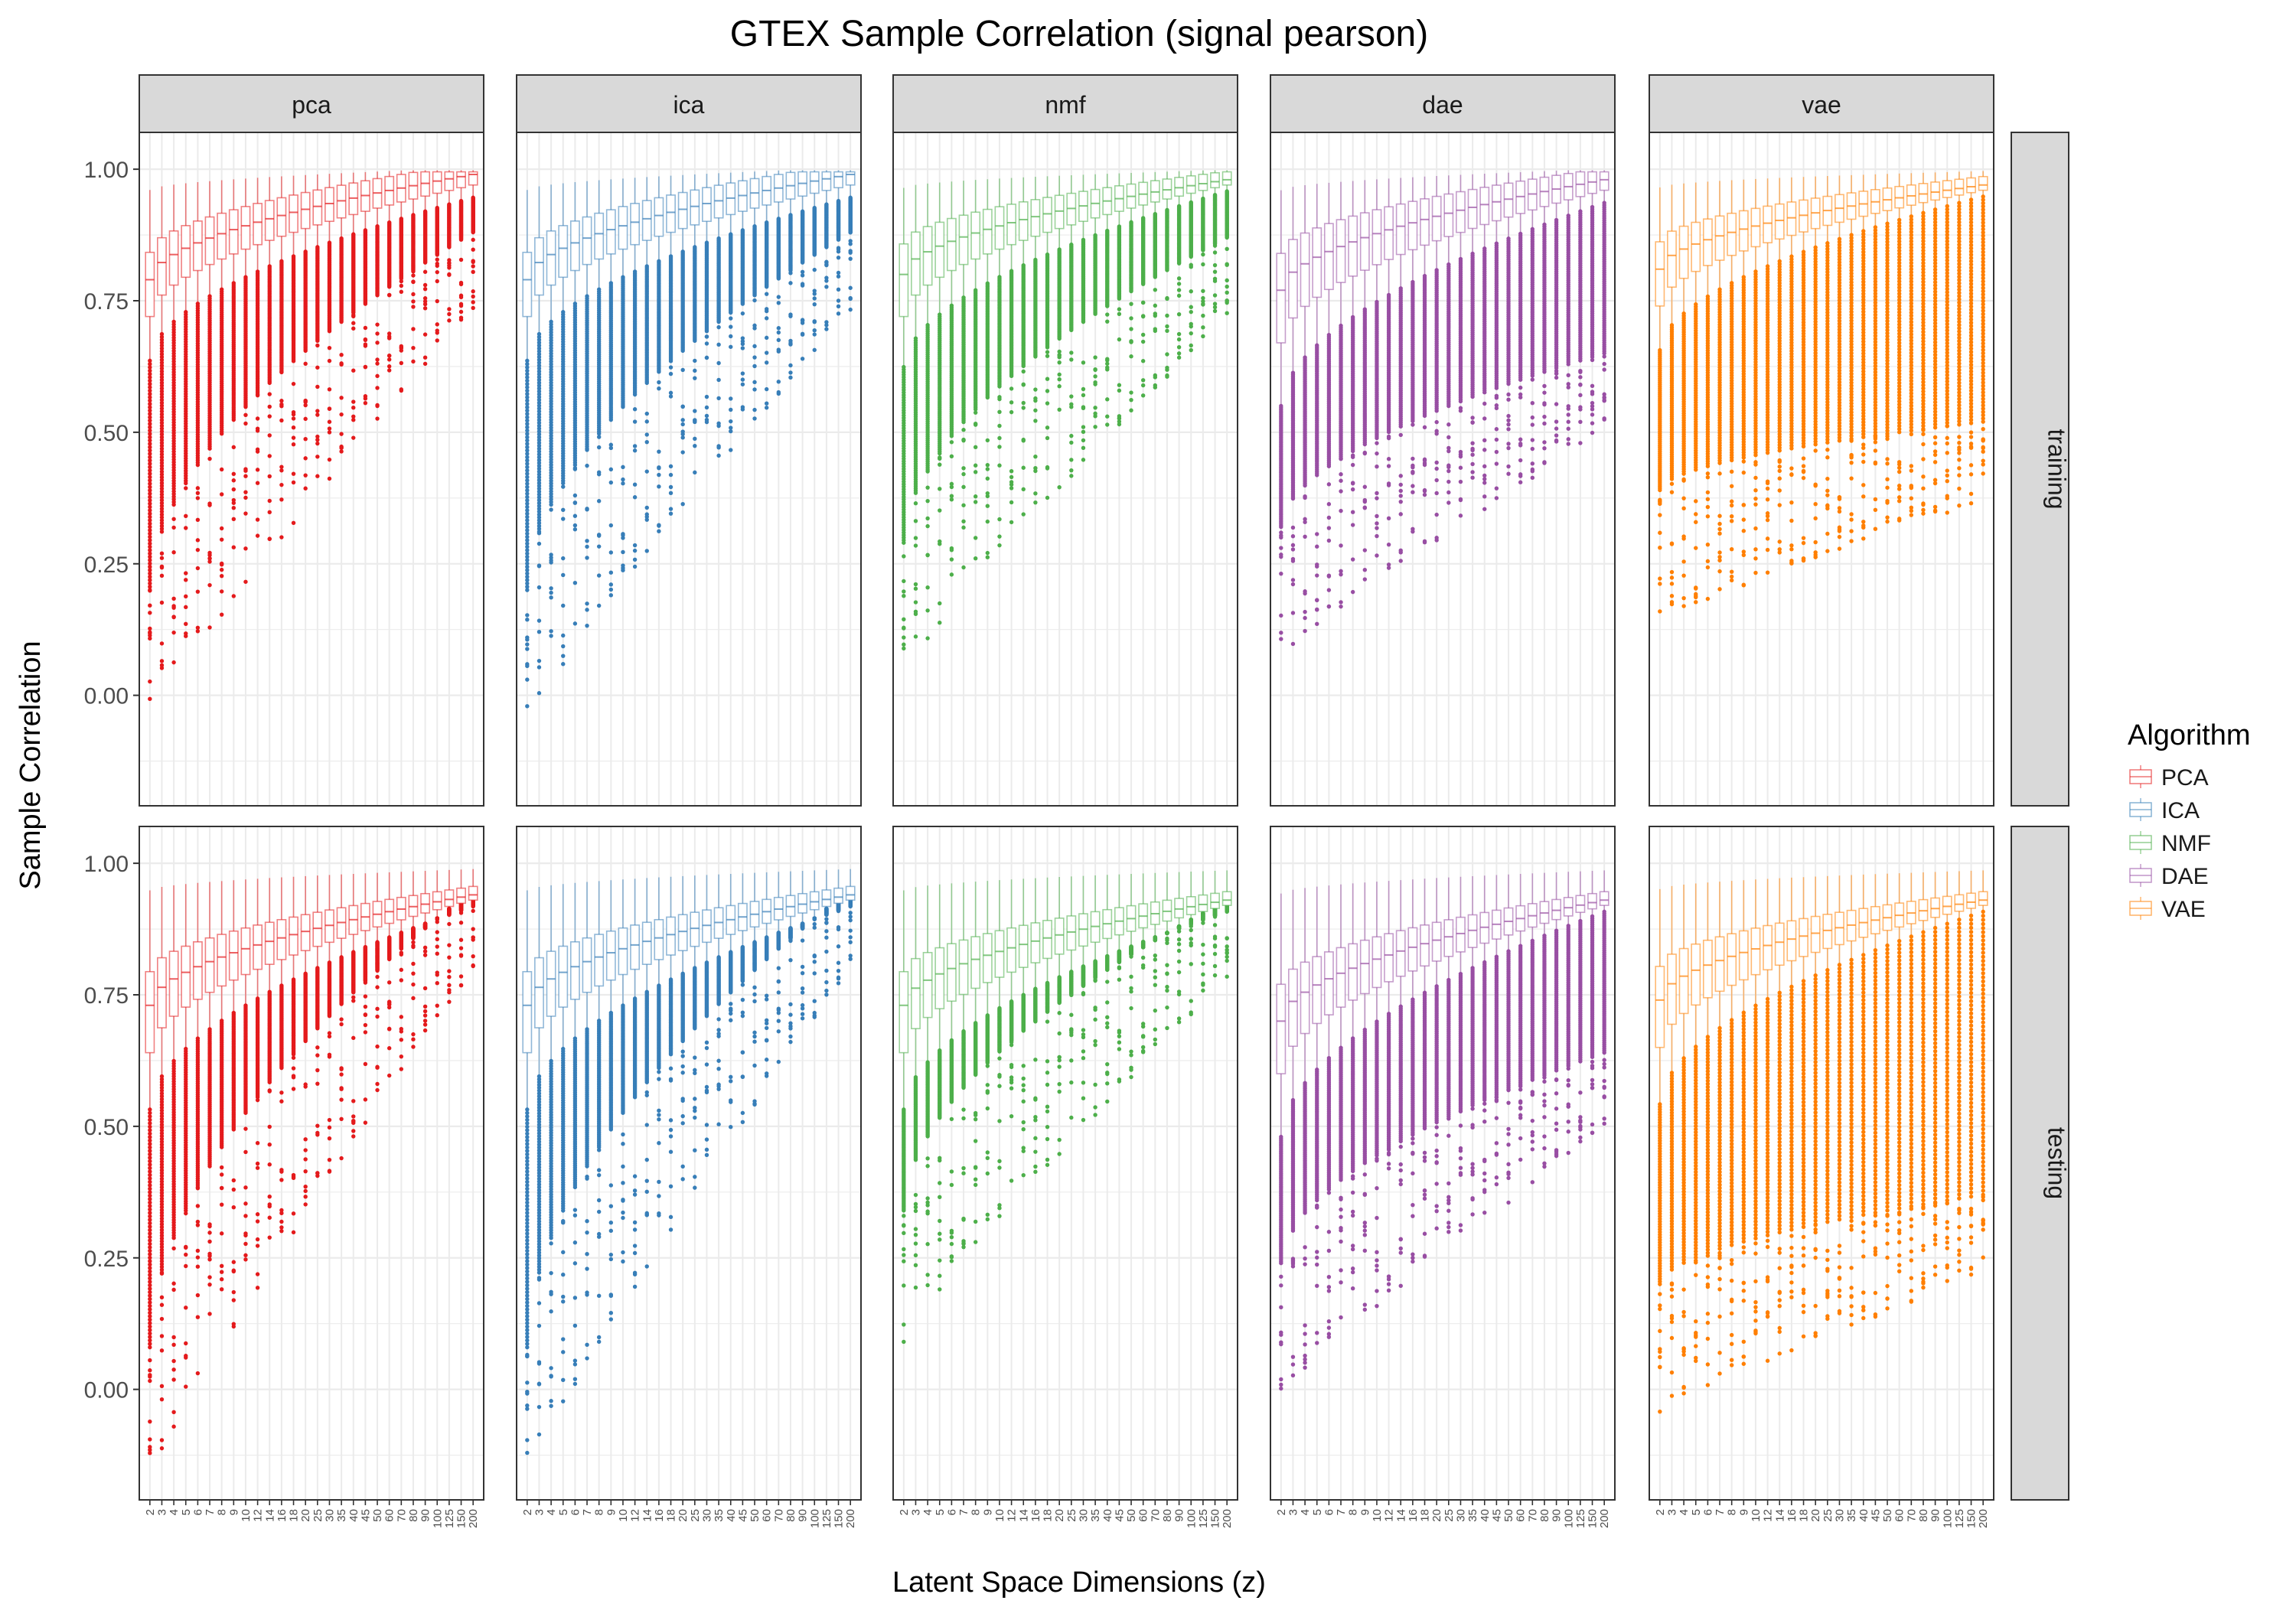  I want to click on y-tick-label: 0.25, so click(106, 1259).